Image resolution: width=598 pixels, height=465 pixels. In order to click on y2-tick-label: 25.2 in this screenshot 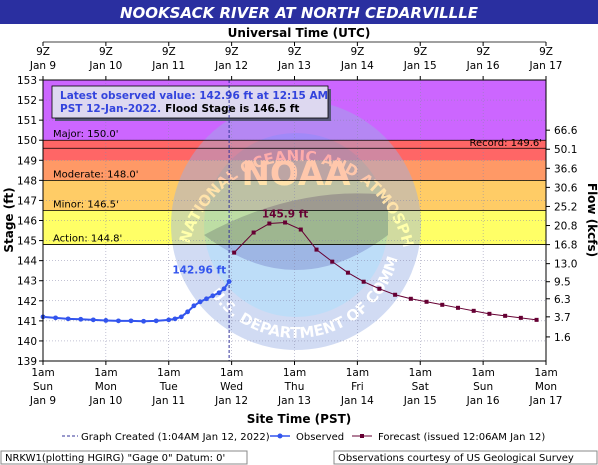, I will do `click(565, 207)`.